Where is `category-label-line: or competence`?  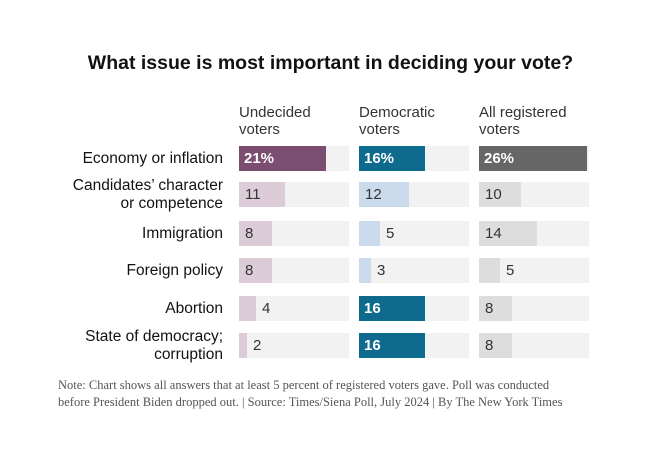
category-label-line: or competence is located at coordinates (171, 203).